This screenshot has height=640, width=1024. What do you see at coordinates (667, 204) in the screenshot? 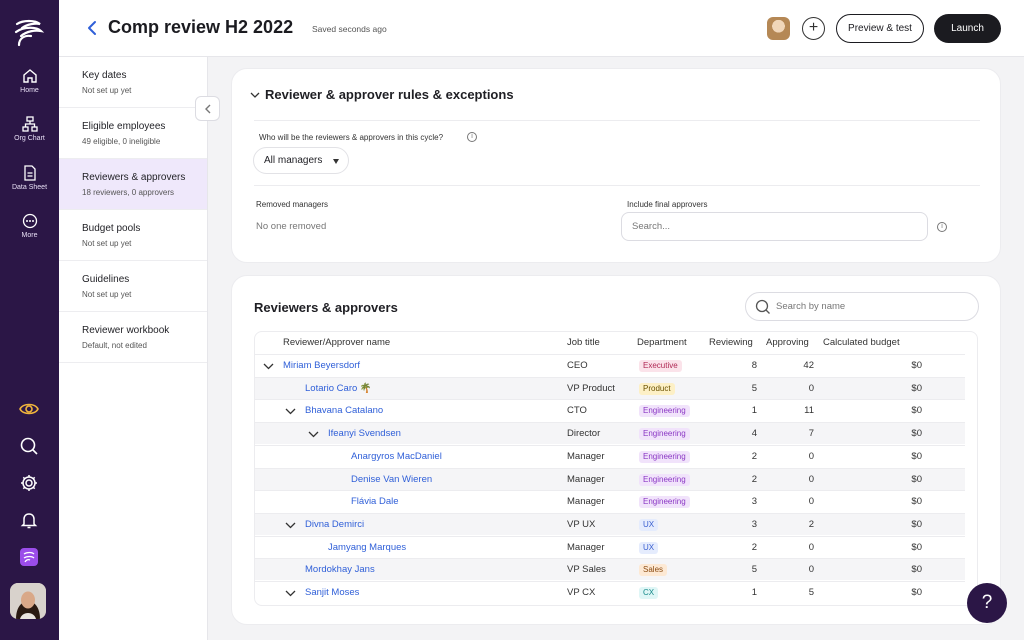
I see `final-approvers-label: Include final approvers` at bounding box center [667, 204].